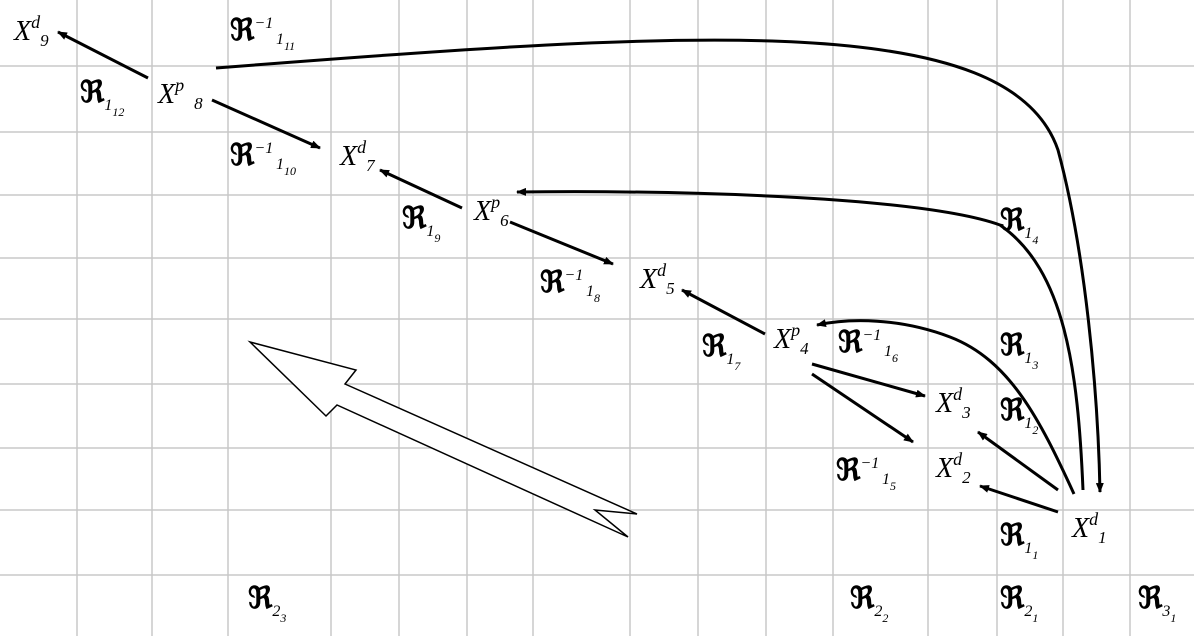 This screenshot has width=1194, height=636. I want to click on relation-rinv1-8: ℜ−118, so click(570, 285).